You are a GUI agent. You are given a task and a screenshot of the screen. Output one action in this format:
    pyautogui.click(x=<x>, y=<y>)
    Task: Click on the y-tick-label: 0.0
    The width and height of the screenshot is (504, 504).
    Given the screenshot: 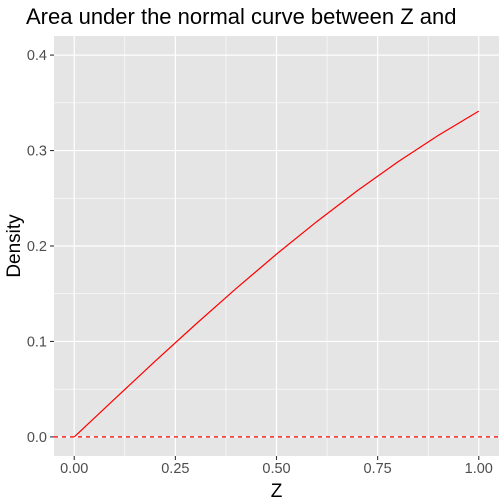 What is the action you would take?
    pyautogui.click(x=37, y=438)
    